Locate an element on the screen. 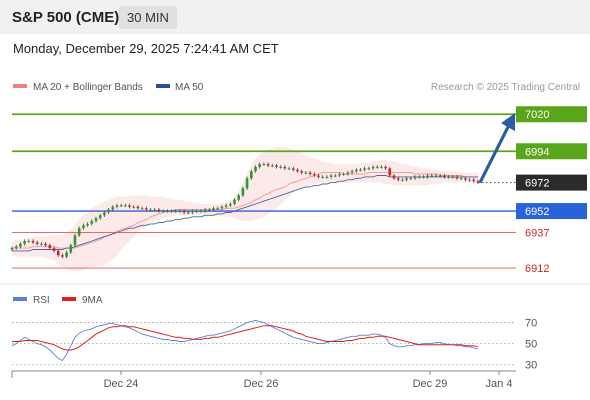  rsi-ma-legend-swatch is located at coordinates (69, 299).